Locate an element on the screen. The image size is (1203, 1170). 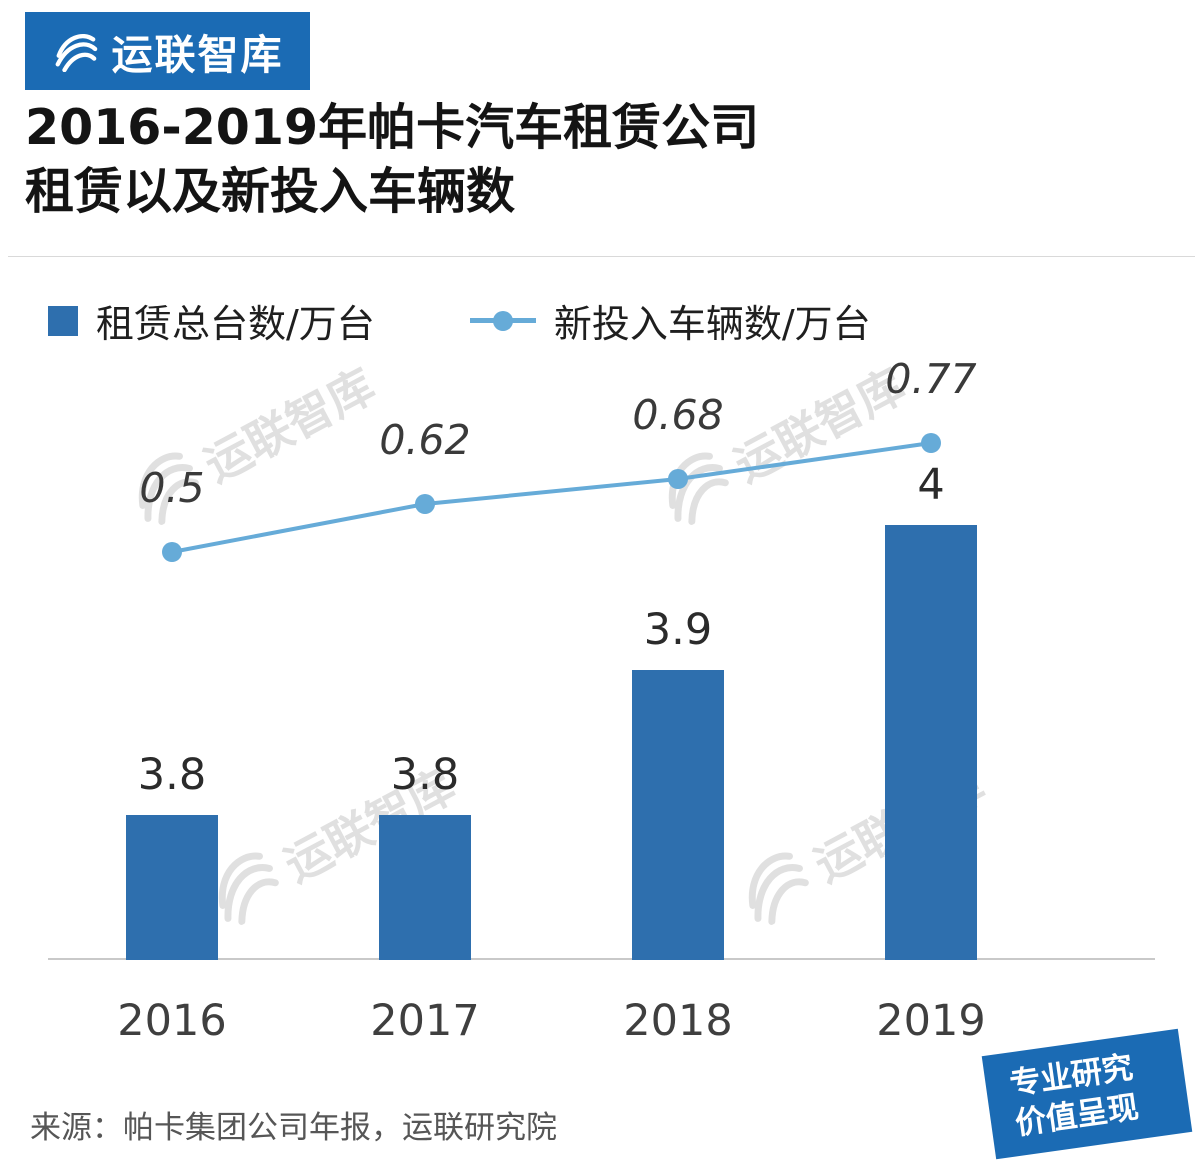
line-legend-label: 新投入车辆数/万台 is located at coordinates (712, 324).